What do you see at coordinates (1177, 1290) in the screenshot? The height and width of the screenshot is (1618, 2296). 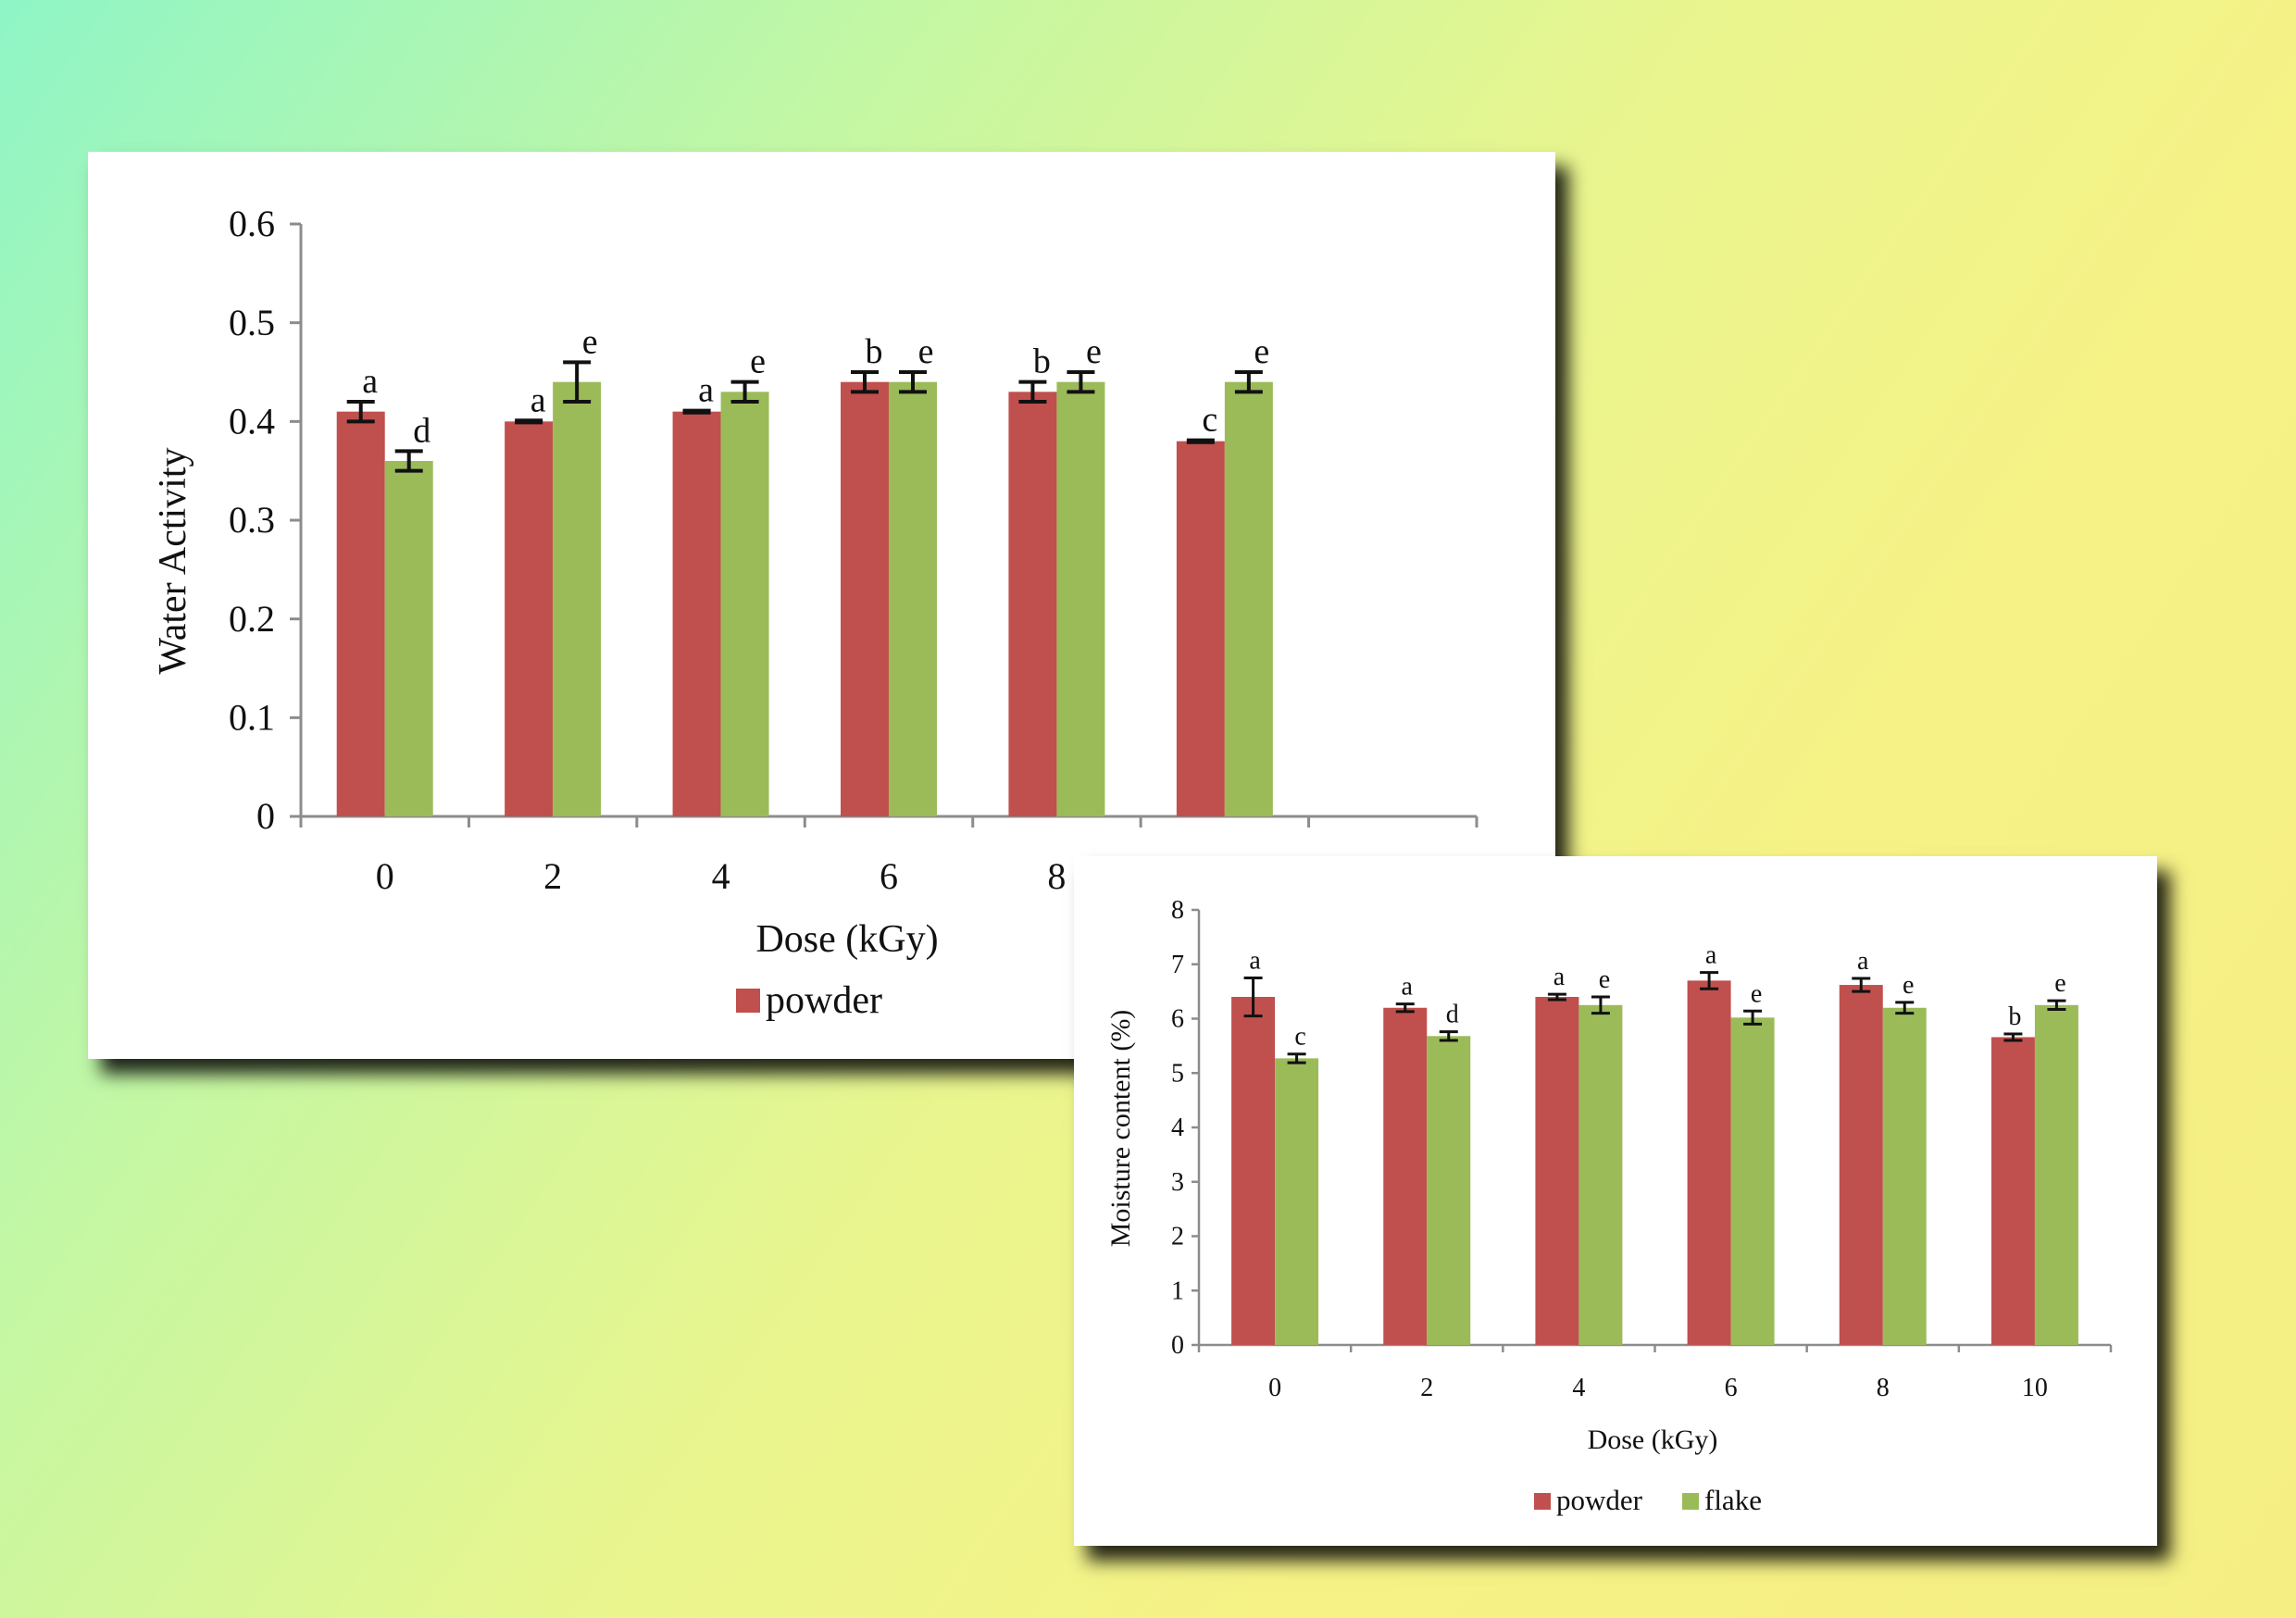 I see `y-tick-label: 1` at bounding box center [1177, 1290].